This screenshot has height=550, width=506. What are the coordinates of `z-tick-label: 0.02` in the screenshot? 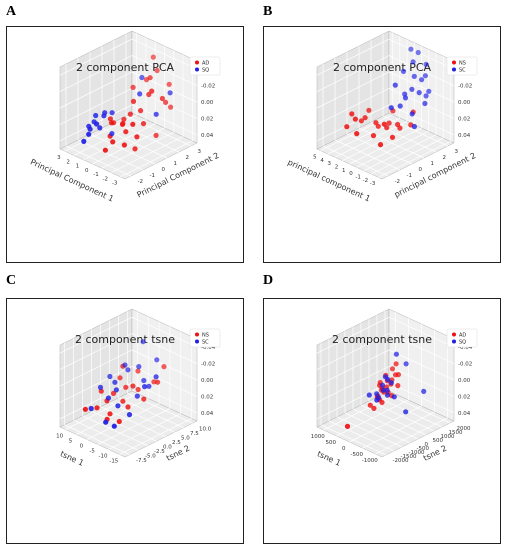 It's located at (207, 119).